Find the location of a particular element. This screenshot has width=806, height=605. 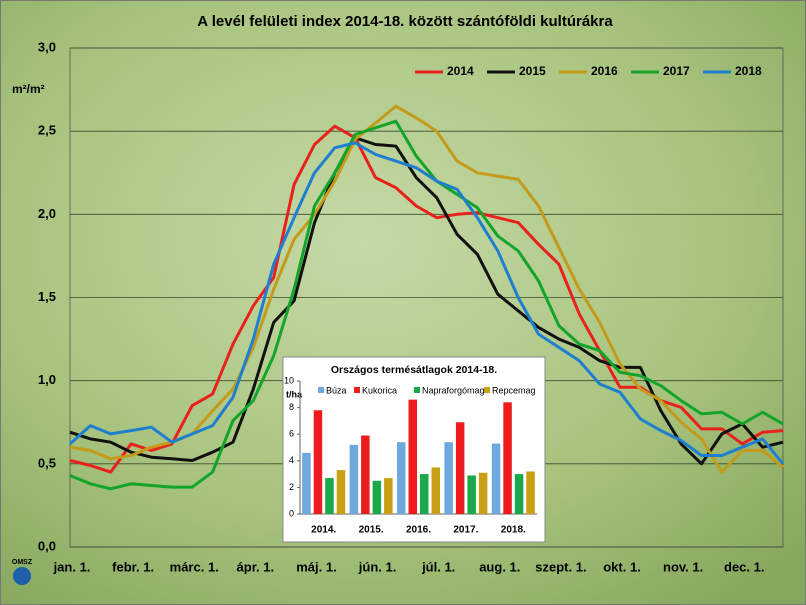

x-tick-label: szept. 1. is located at coordinates (560, 566).